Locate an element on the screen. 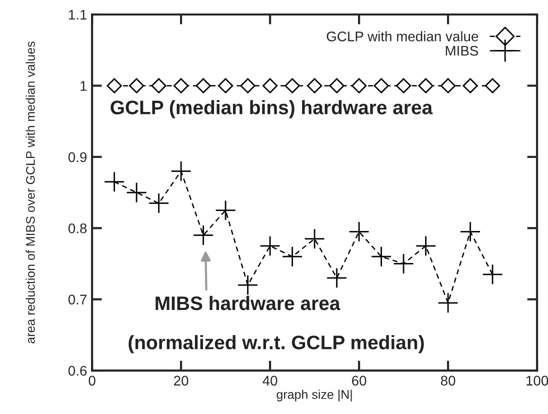  y-tick-label: 0.6 is located at coordinates (77, 371).